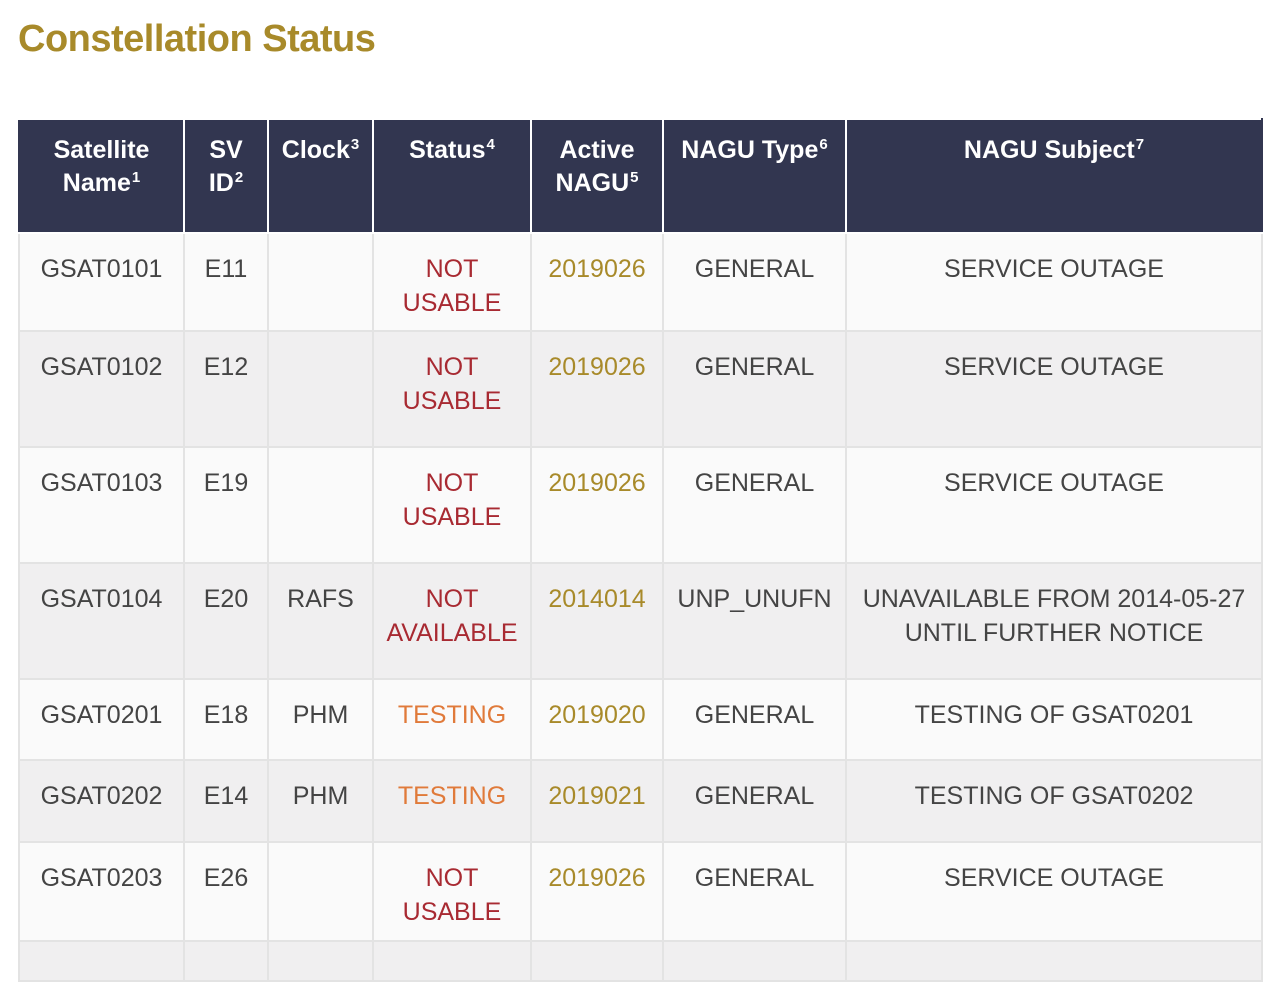 The image size is (1280, 982). Describe the element at coordinates (1054, 961) in the screenshot. I see `nagu-subject-cell` at that location.